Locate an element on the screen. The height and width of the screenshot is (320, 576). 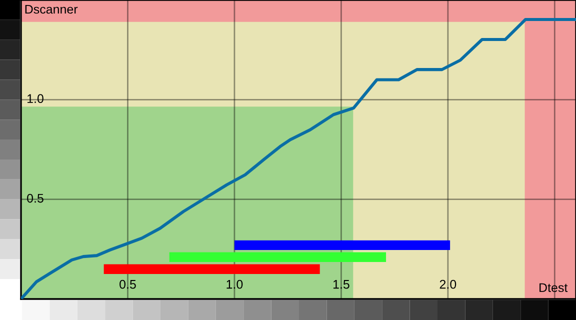
x-tick-label: 1.0 is located at coordinates (234, 284).